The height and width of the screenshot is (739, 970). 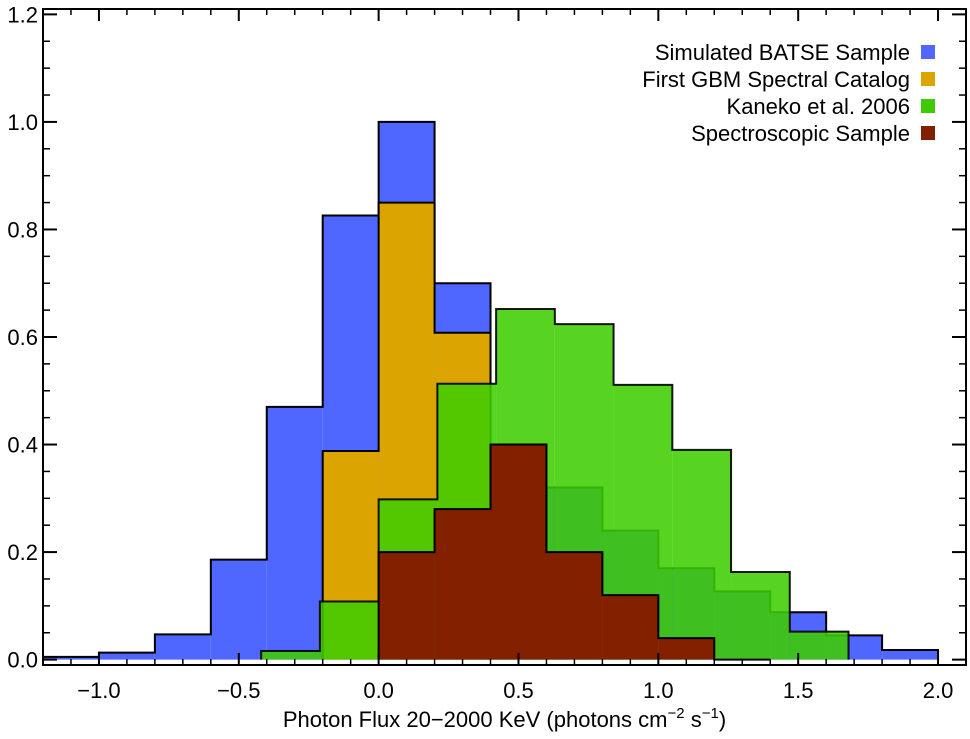 What do you see at coordinates (710, 713) in the screenshot?
I see `x-axis-title-sup2: −1` at bounding box center [710, 713].